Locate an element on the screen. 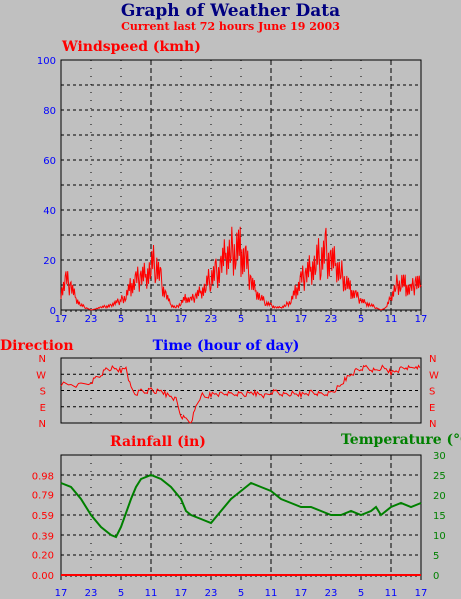  direction-title: Direction is located at coordinates (37, 346).